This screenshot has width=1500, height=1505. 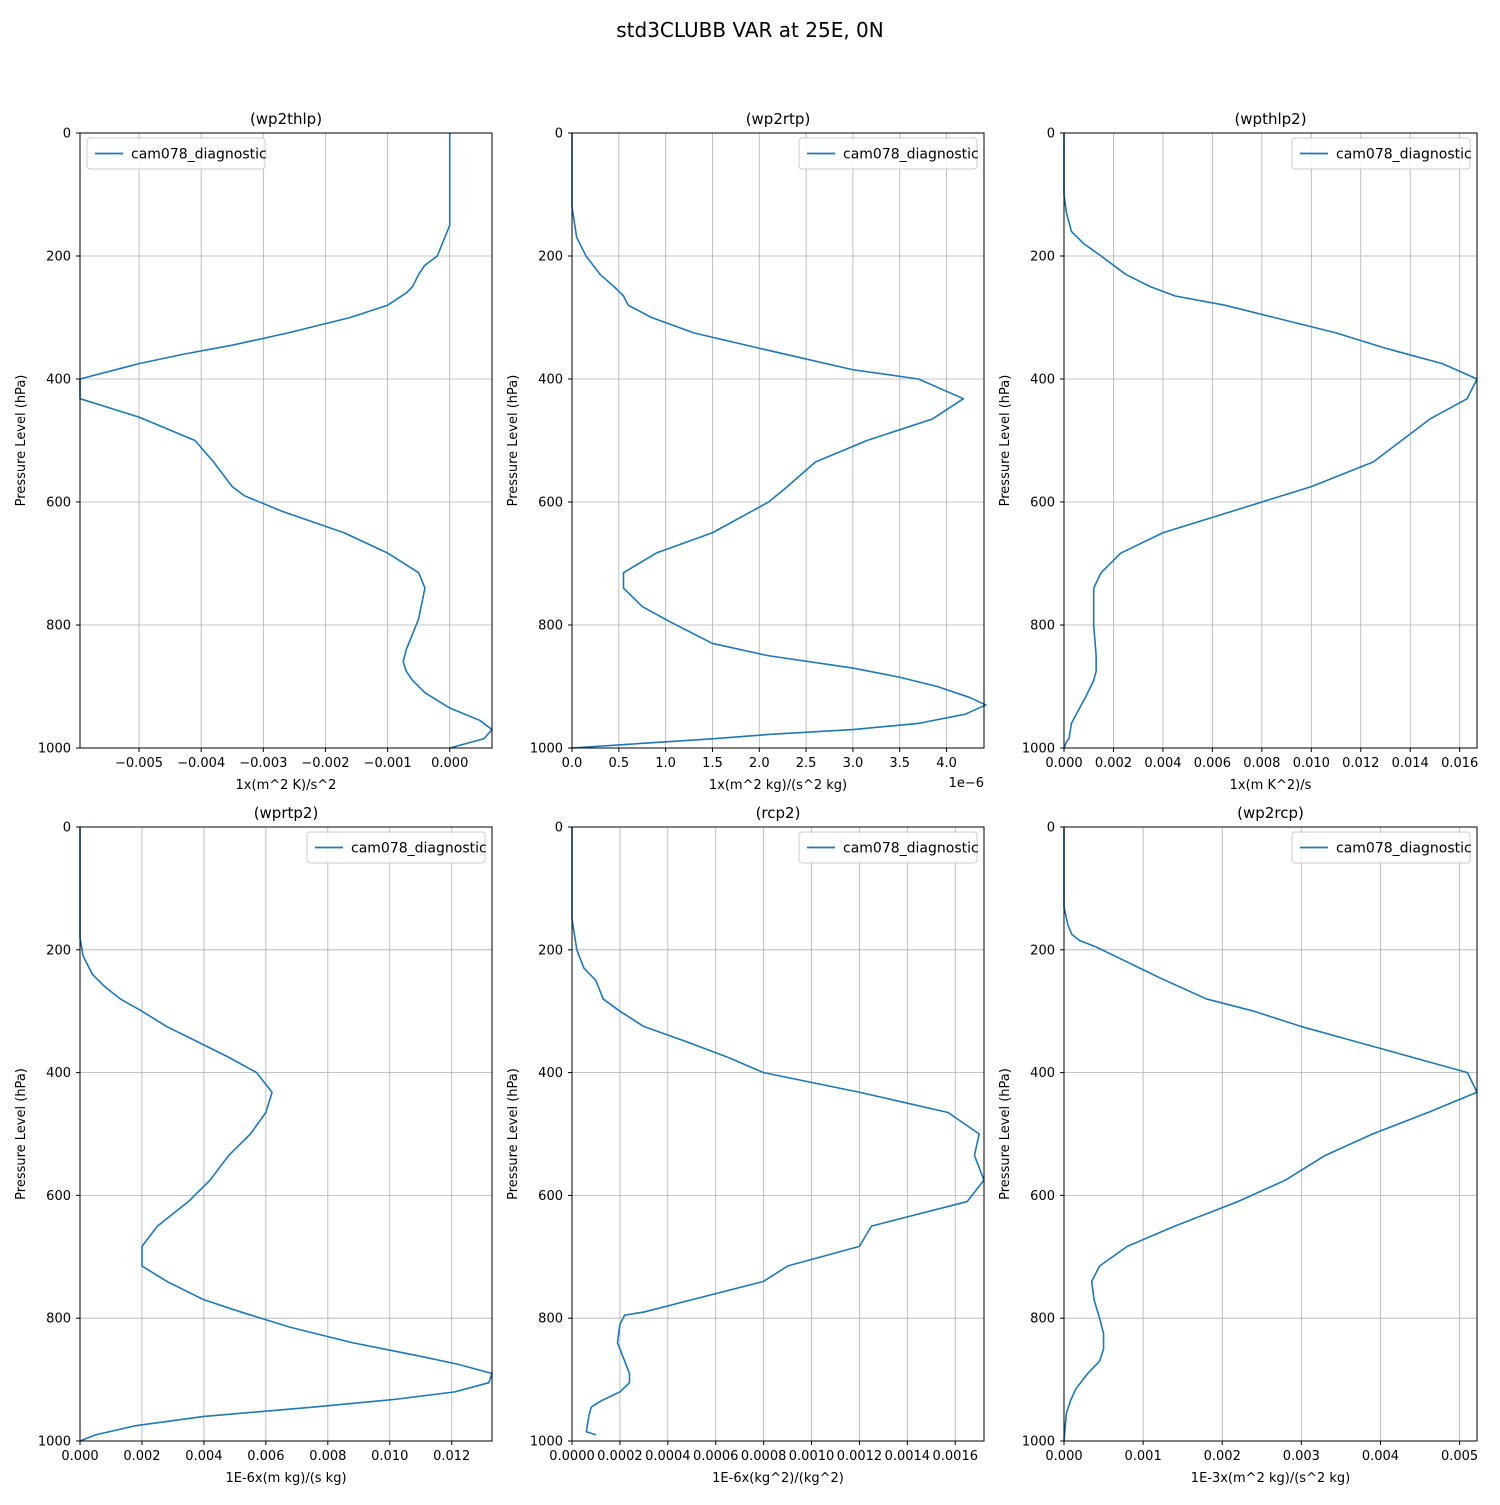 What do you see at coordinates (1261, 763) in the screenshot?
I see `x-tick-label: 0.008` at bounding box center [1261, 763].